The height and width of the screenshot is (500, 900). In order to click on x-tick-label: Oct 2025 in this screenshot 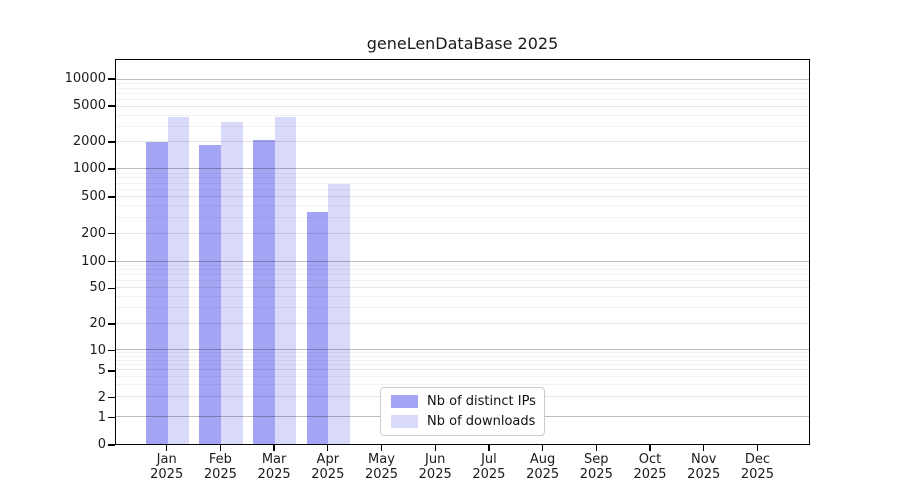, I will do `click(650, 467)`.